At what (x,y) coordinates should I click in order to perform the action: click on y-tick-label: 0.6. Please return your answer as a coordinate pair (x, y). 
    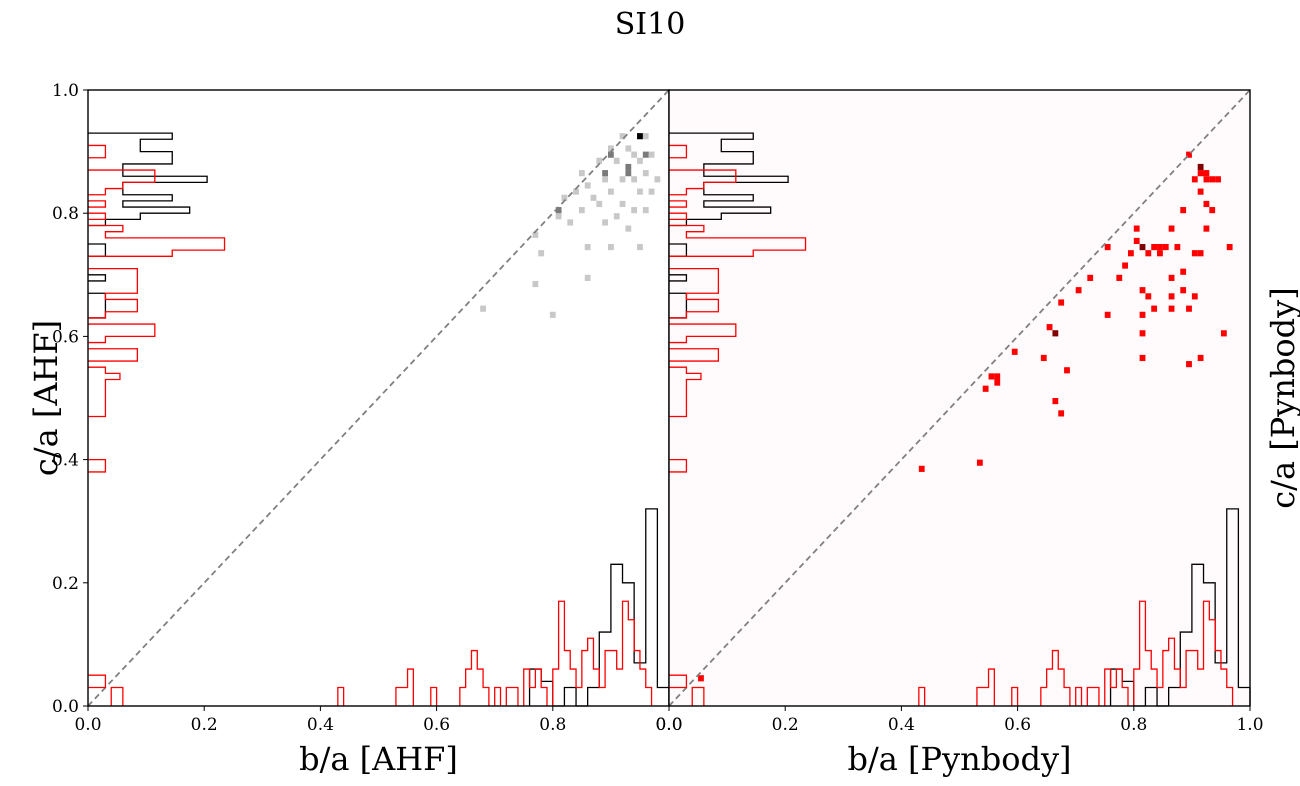
    Looking at the image, I should click on (65, 337).